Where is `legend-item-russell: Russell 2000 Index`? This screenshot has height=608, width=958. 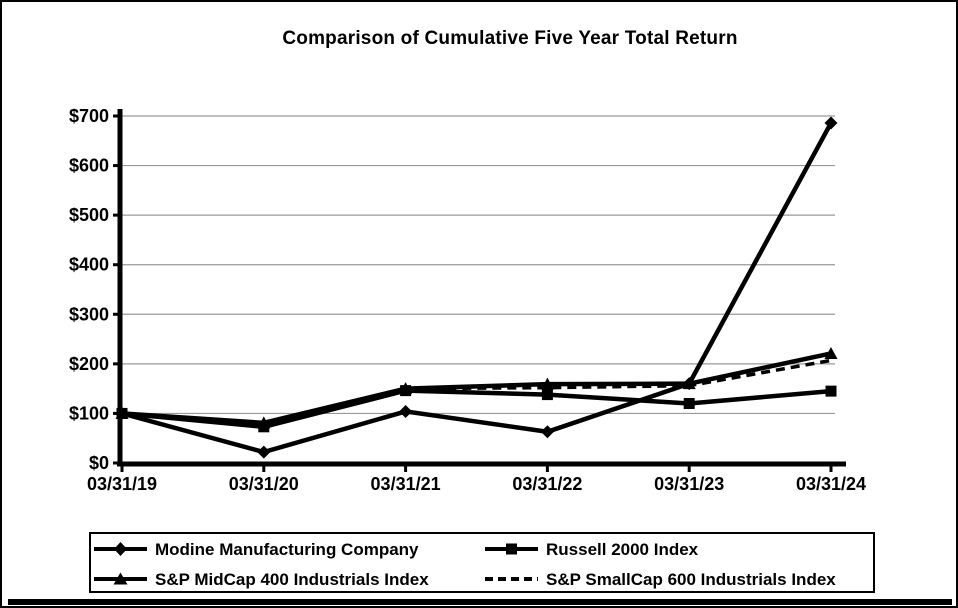
legend-item-russell: Russell 2000 Index is located at coordinates (591, 549).